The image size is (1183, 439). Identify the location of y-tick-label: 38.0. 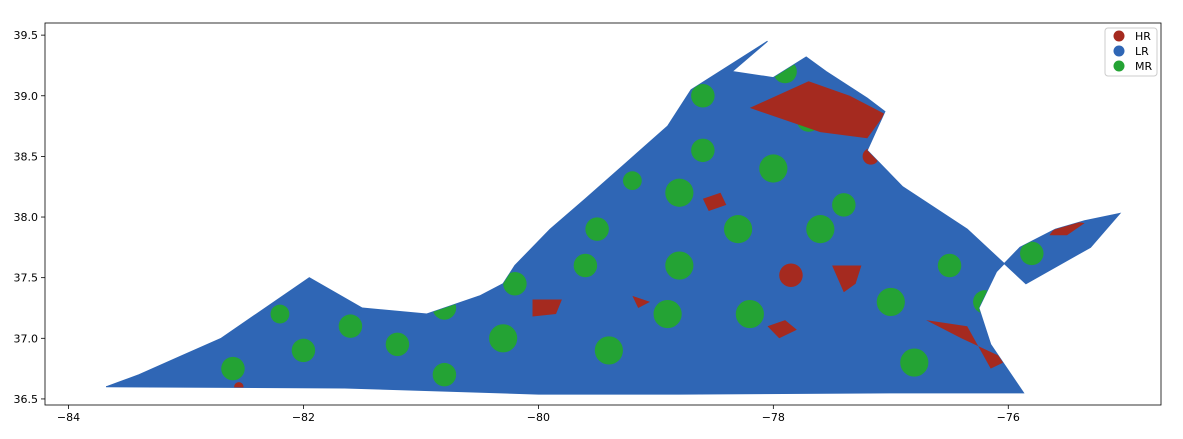
(26, 217).